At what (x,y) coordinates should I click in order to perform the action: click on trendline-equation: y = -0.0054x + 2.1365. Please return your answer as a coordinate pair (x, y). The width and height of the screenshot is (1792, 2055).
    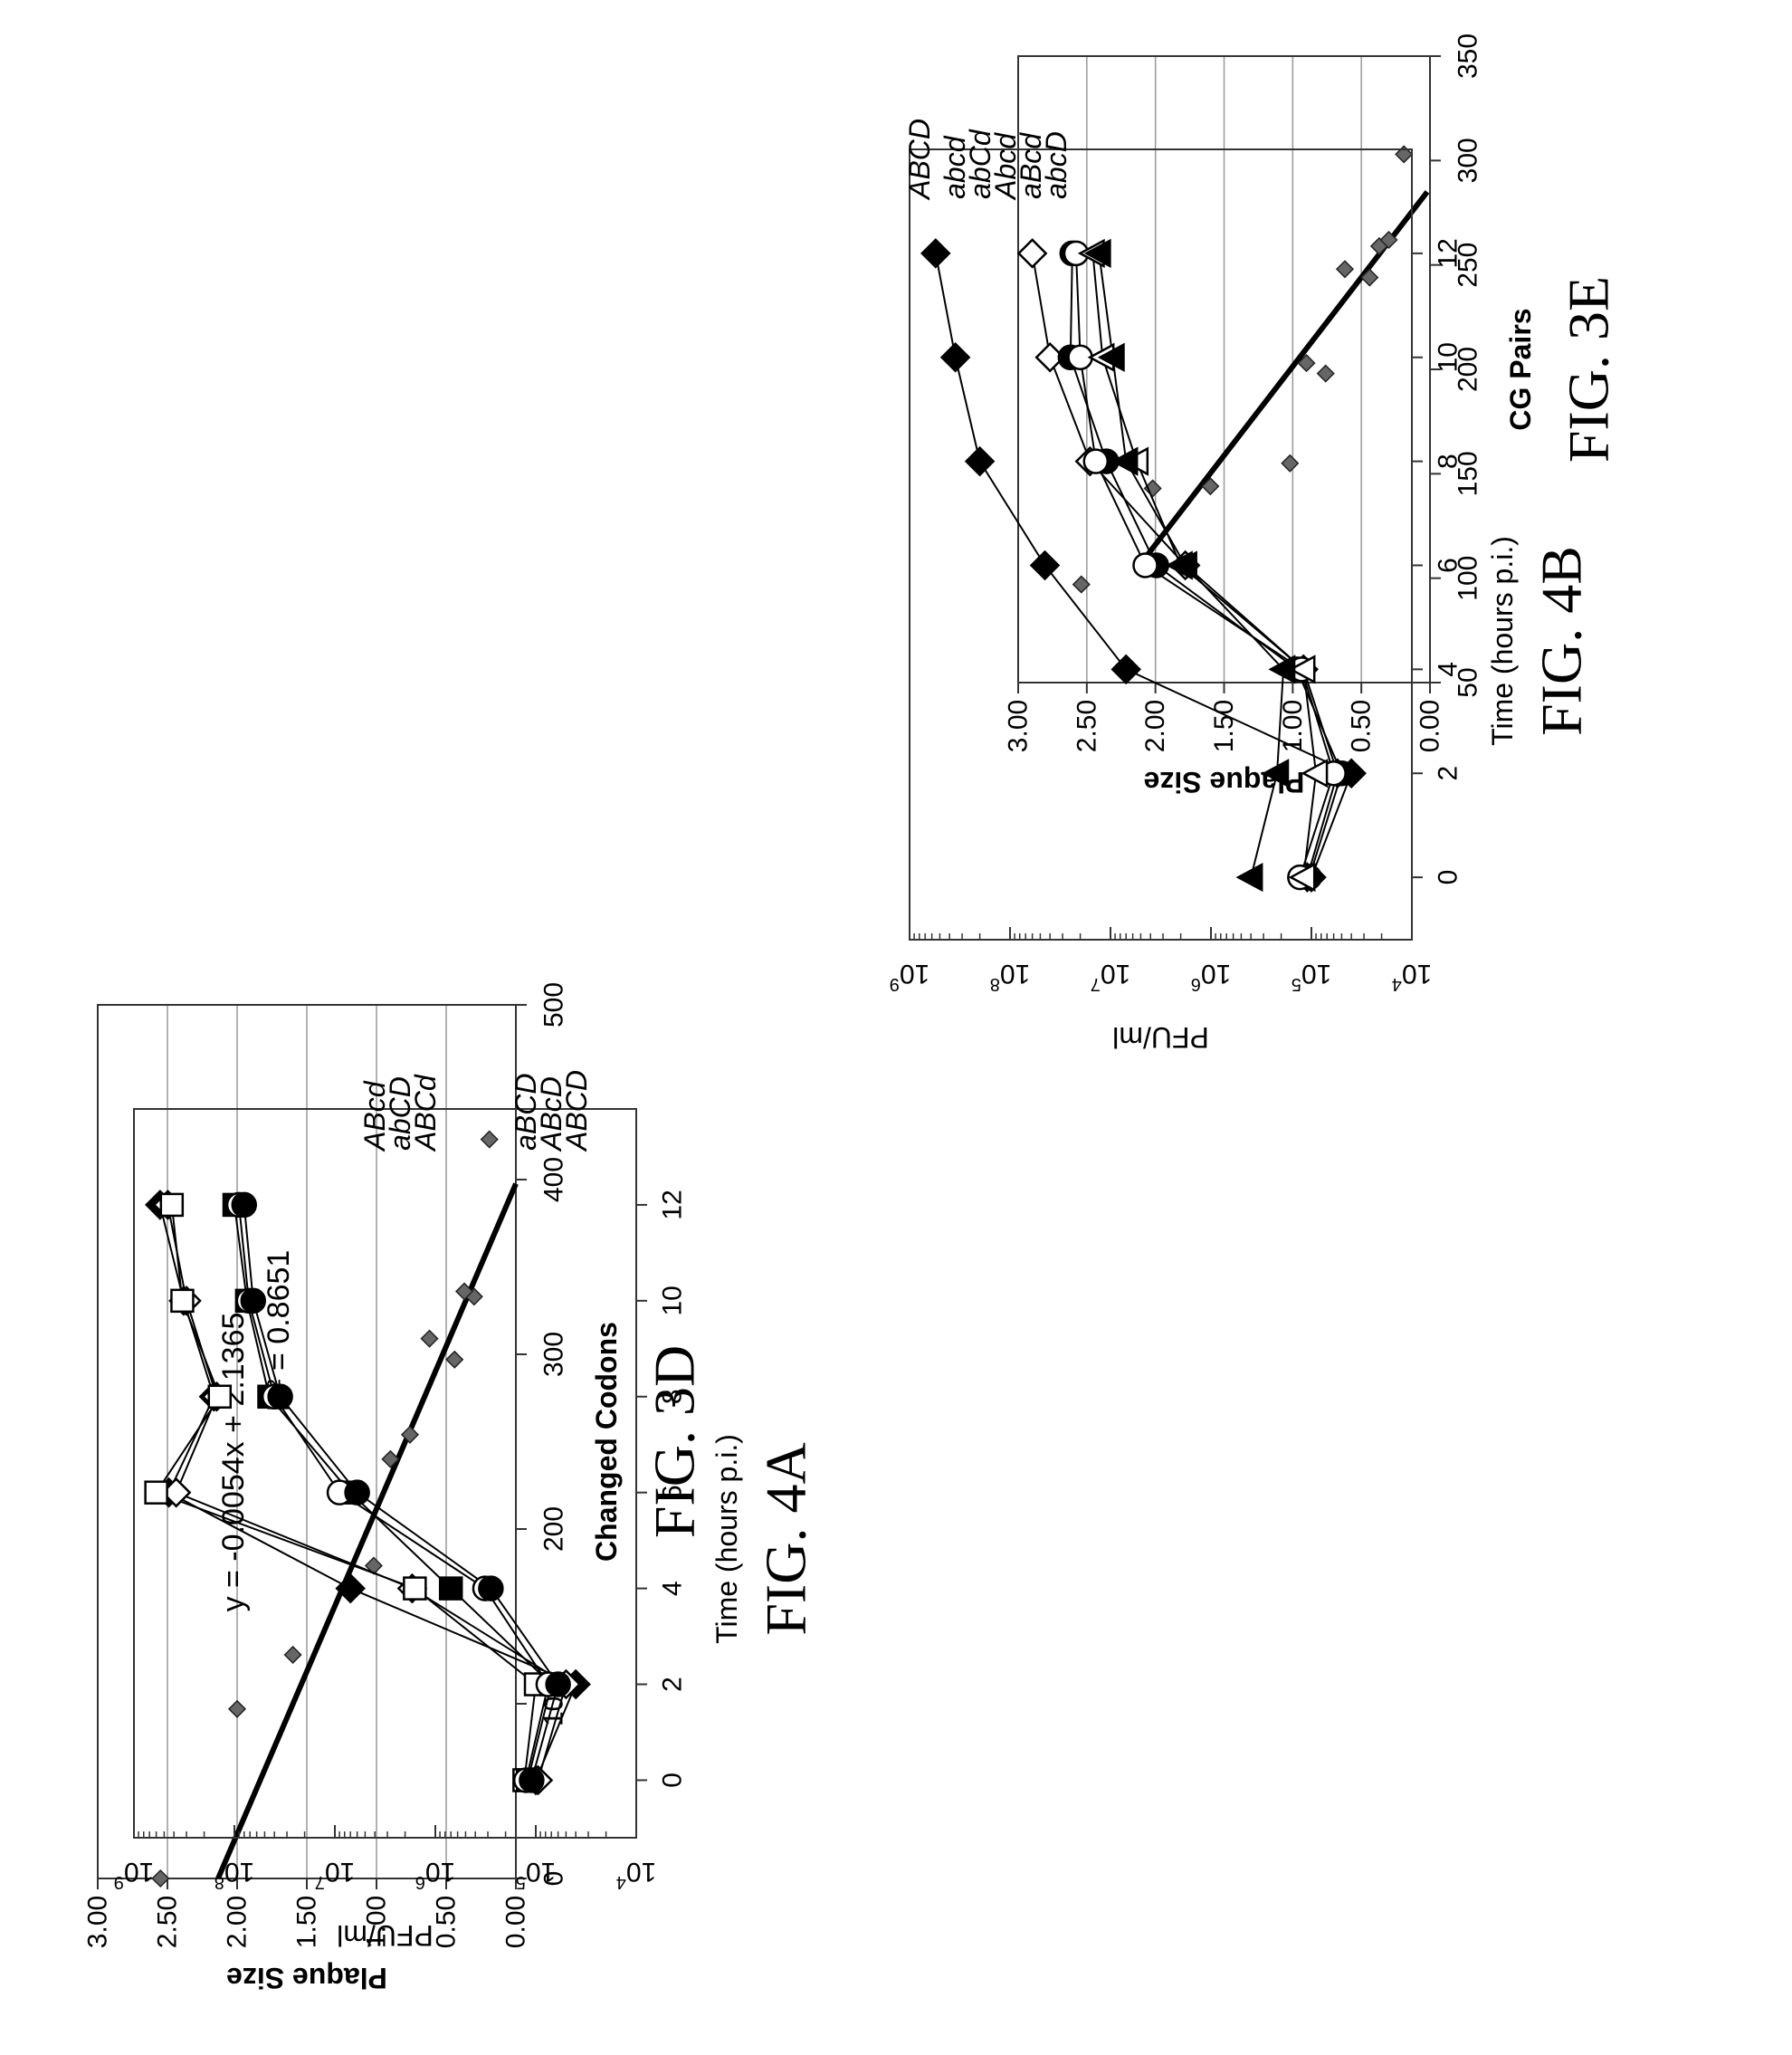
    Looking at the image, I should click on (233, 1462).